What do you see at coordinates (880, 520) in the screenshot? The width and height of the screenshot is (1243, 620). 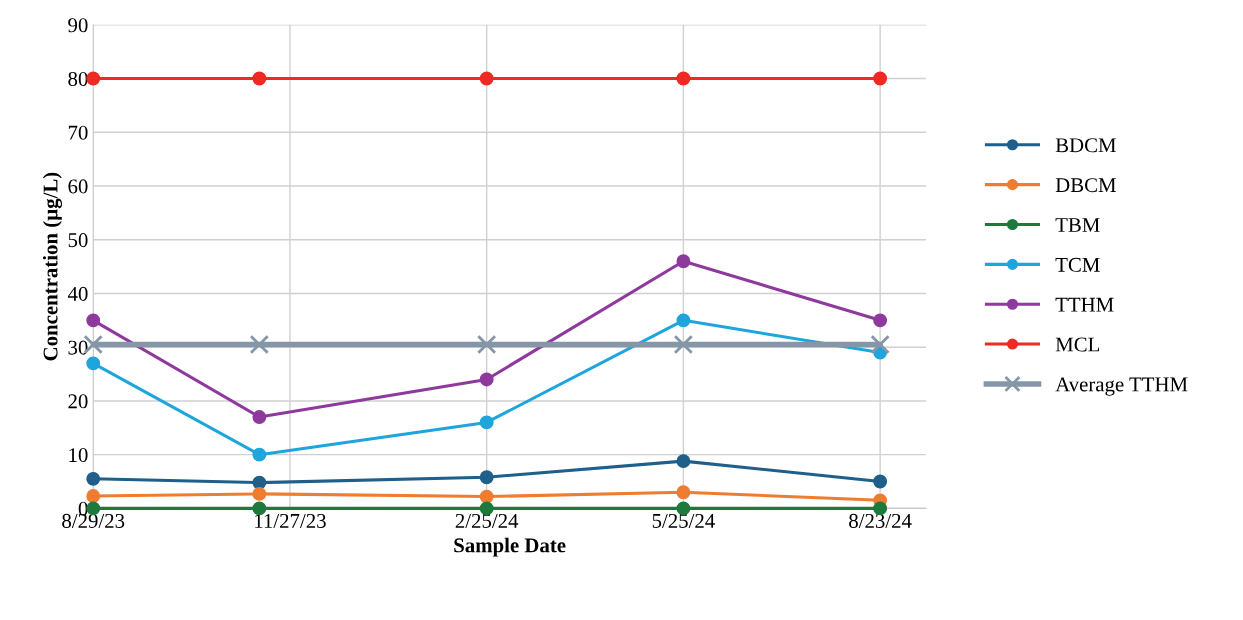 I see `x-tick-label: 8/23/24` at bounding box center [880, 520].